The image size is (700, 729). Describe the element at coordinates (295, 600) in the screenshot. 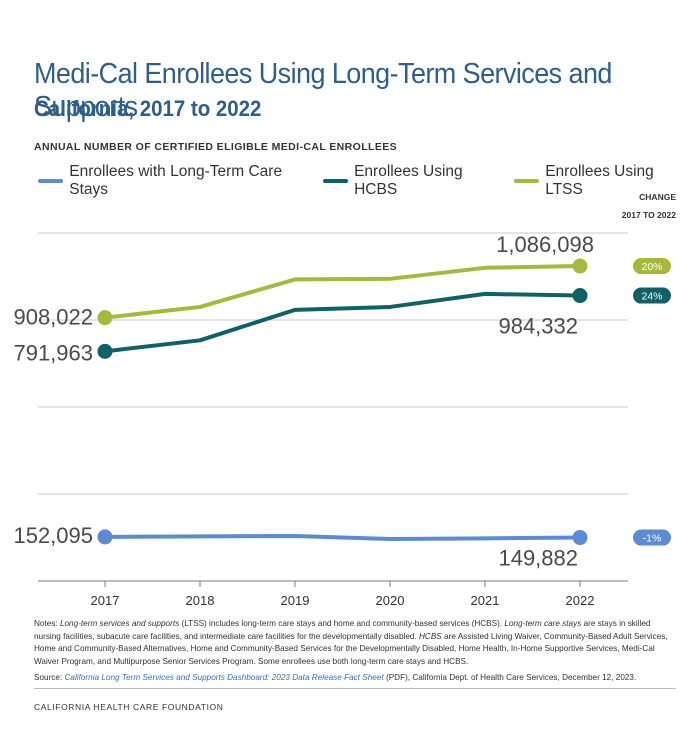

I see `x-tick-label-2019: 2019` at that location.